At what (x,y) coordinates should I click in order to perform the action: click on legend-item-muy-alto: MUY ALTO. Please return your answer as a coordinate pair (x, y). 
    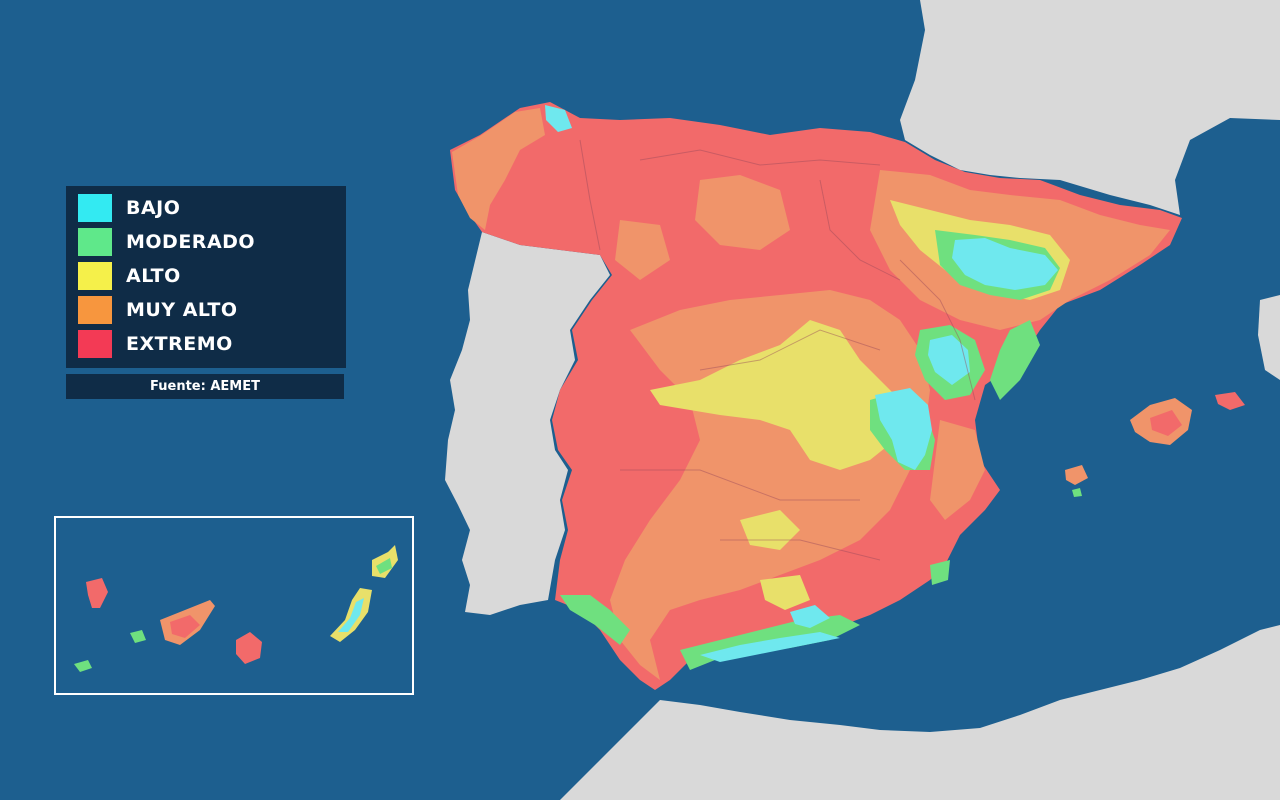
    Looking at the image, I should click on (158, 310).